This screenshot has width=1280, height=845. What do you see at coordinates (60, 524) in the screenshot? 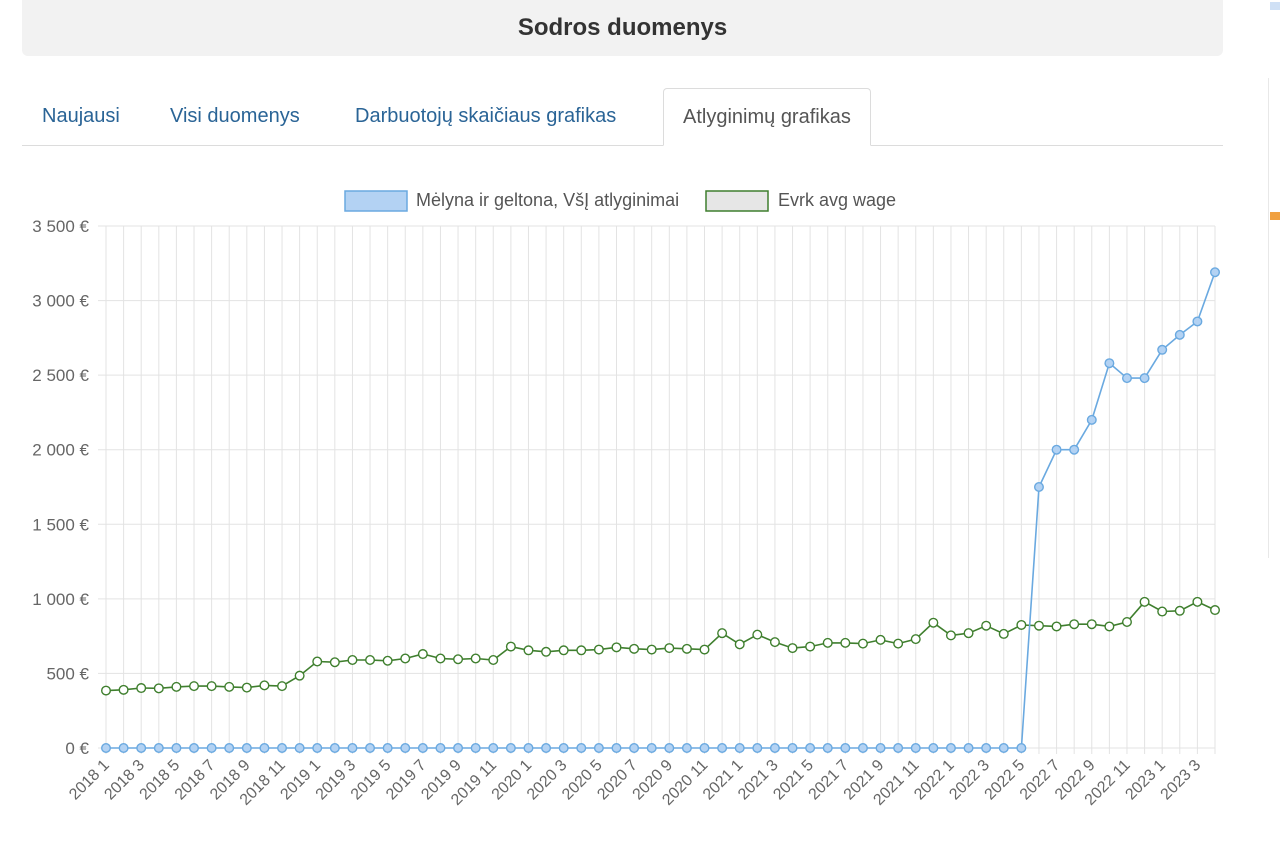
I see `y-tick-label: 1 500 €` at bounding box center [60, 524].